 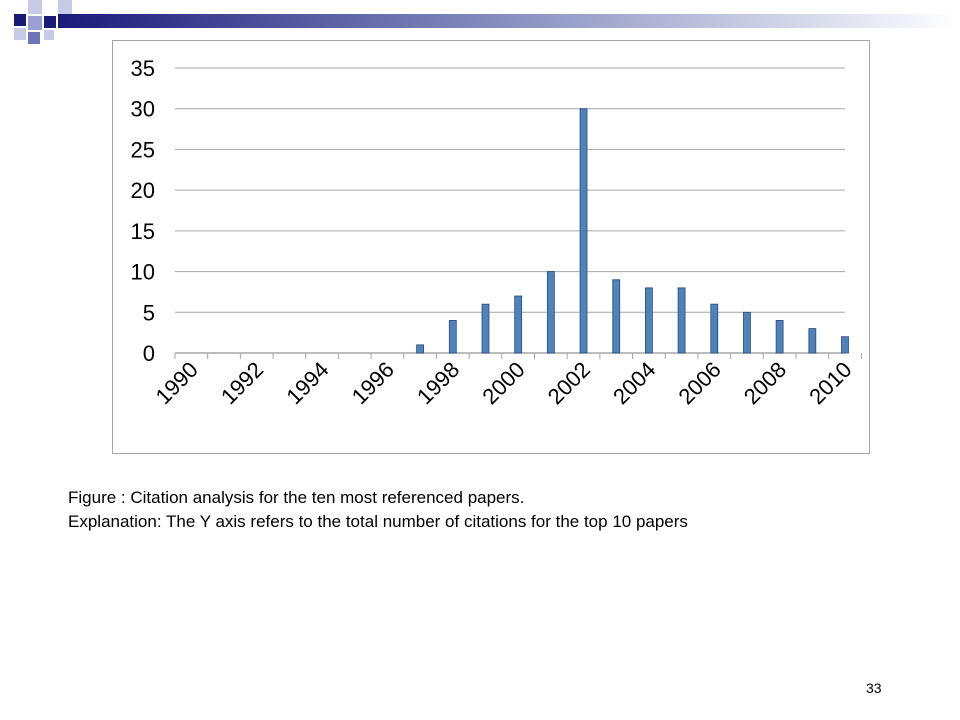 What do you see at coordinates (143, 109) in the screenshot?
I see `y-tick-label: 30` at bounding box center [143, 109].